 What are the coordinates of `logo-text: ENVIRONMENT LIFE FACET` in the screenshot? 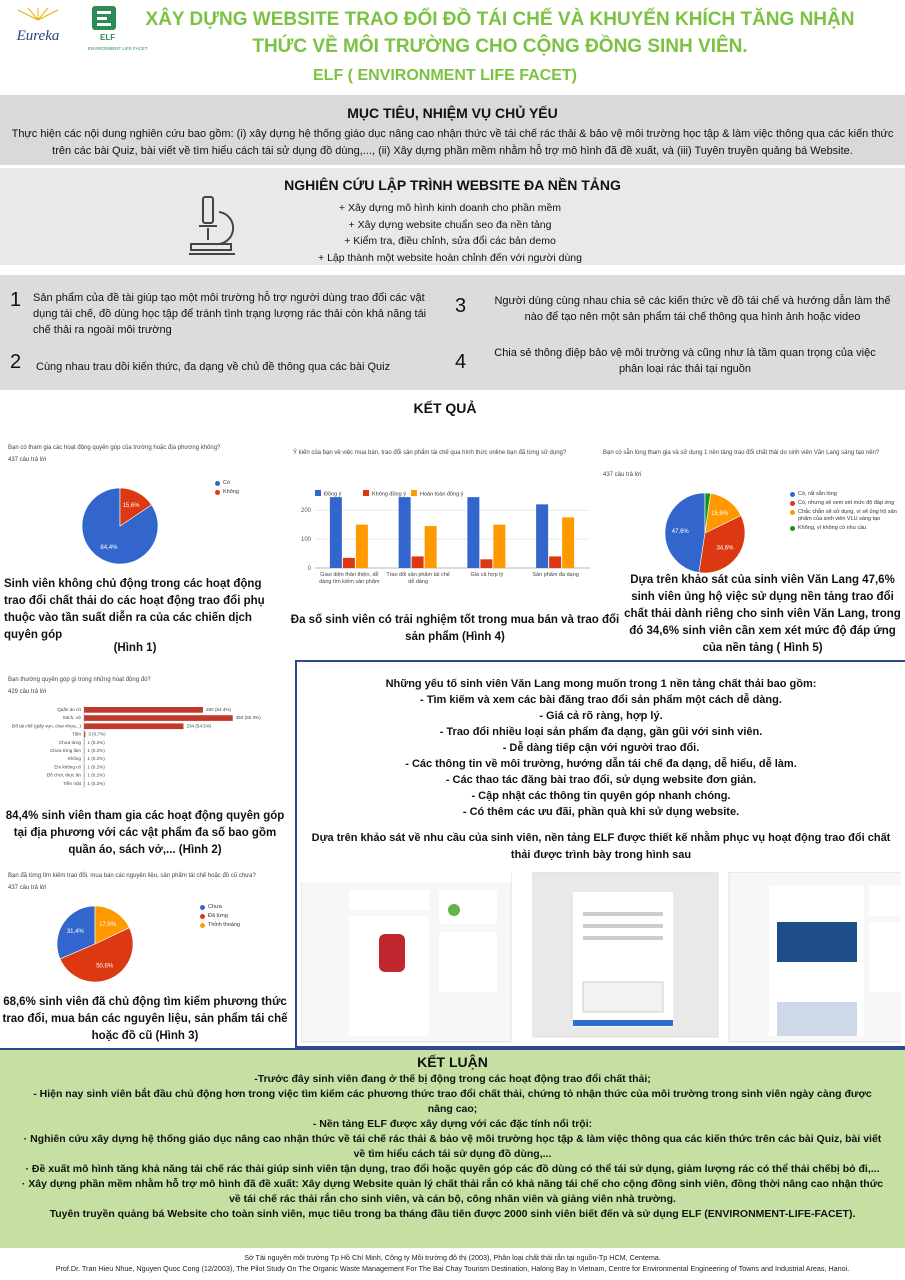 It's located at (118, 48).